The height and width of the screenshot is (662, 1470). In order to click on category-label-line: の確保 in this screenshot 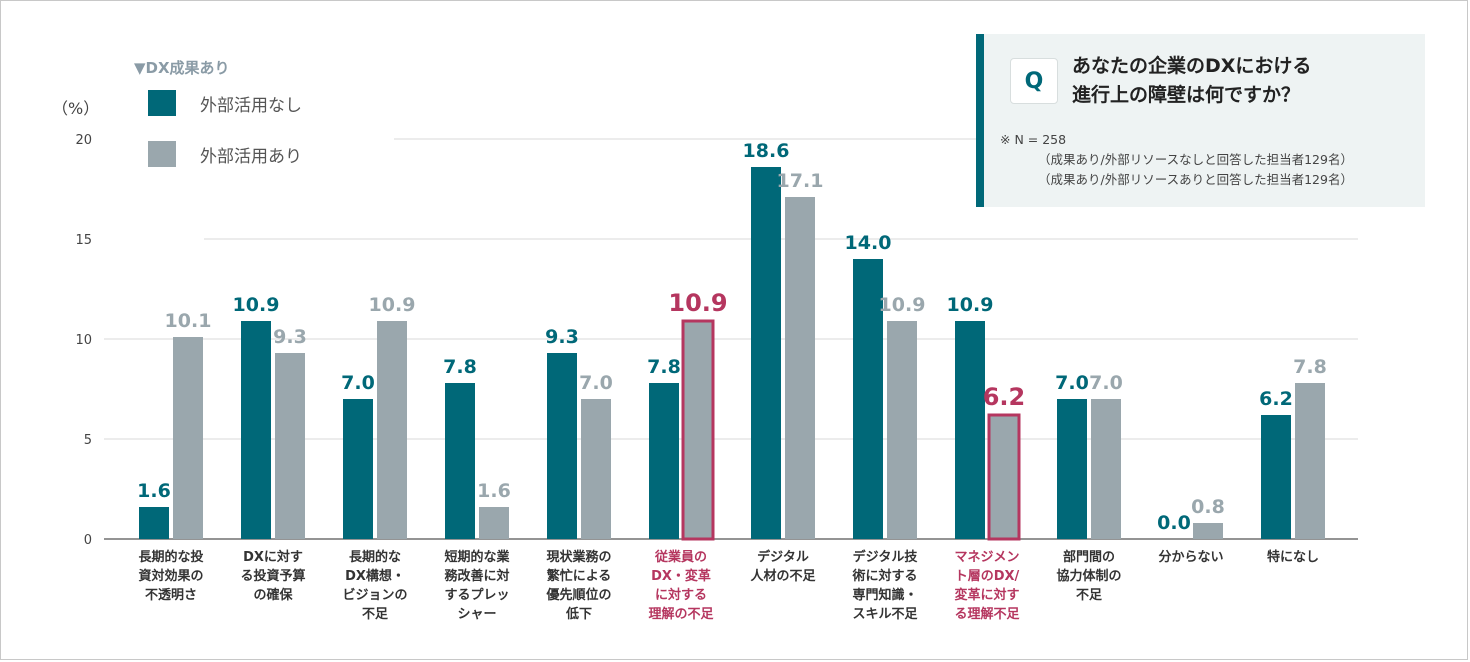, I will do `click(273, 595)`.